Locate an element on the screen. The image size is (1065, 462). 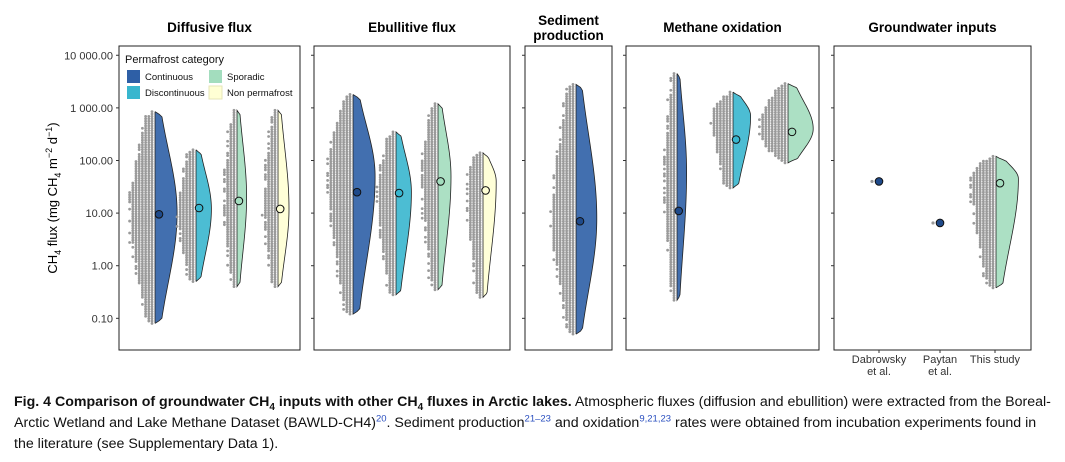
mean-marker is located at coordinates (239, 201).